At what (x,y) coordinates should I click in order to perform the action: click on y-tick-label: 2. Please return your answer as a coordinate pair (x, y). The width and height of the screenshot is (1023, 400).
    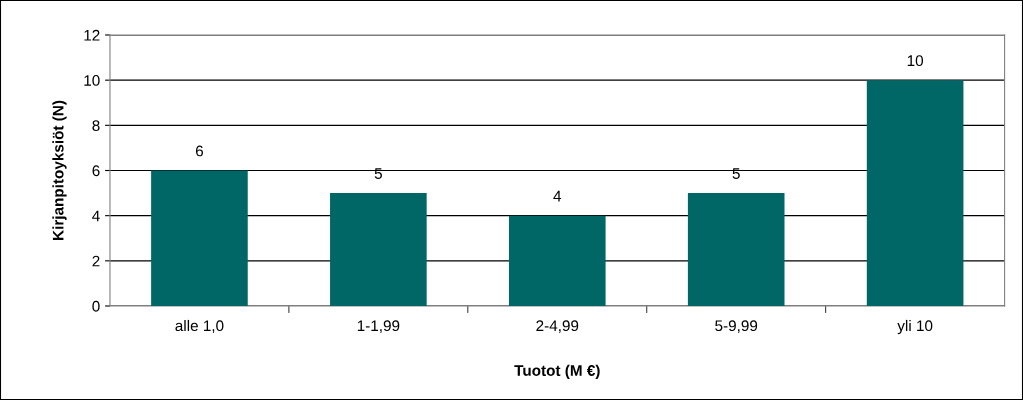
    Looking at the image, I should click on (96, 261).